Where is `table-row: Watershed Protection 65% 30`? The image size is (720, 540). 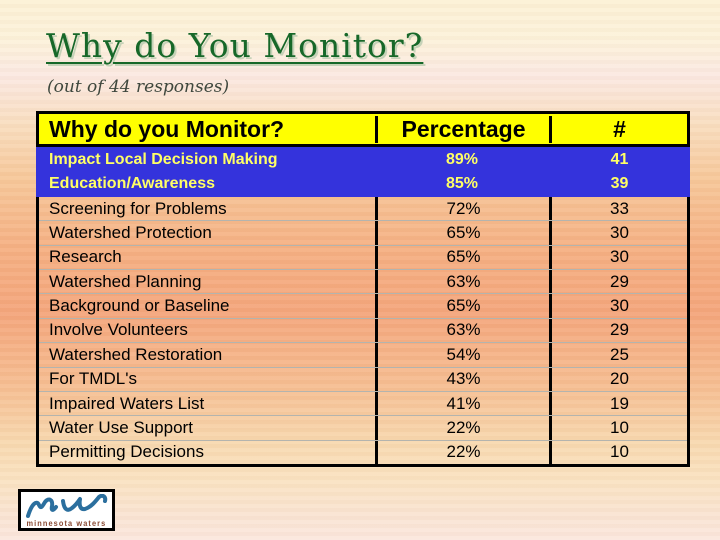 table-row: Watershed Protection 65% 30 is located at coordinates (363, 232).